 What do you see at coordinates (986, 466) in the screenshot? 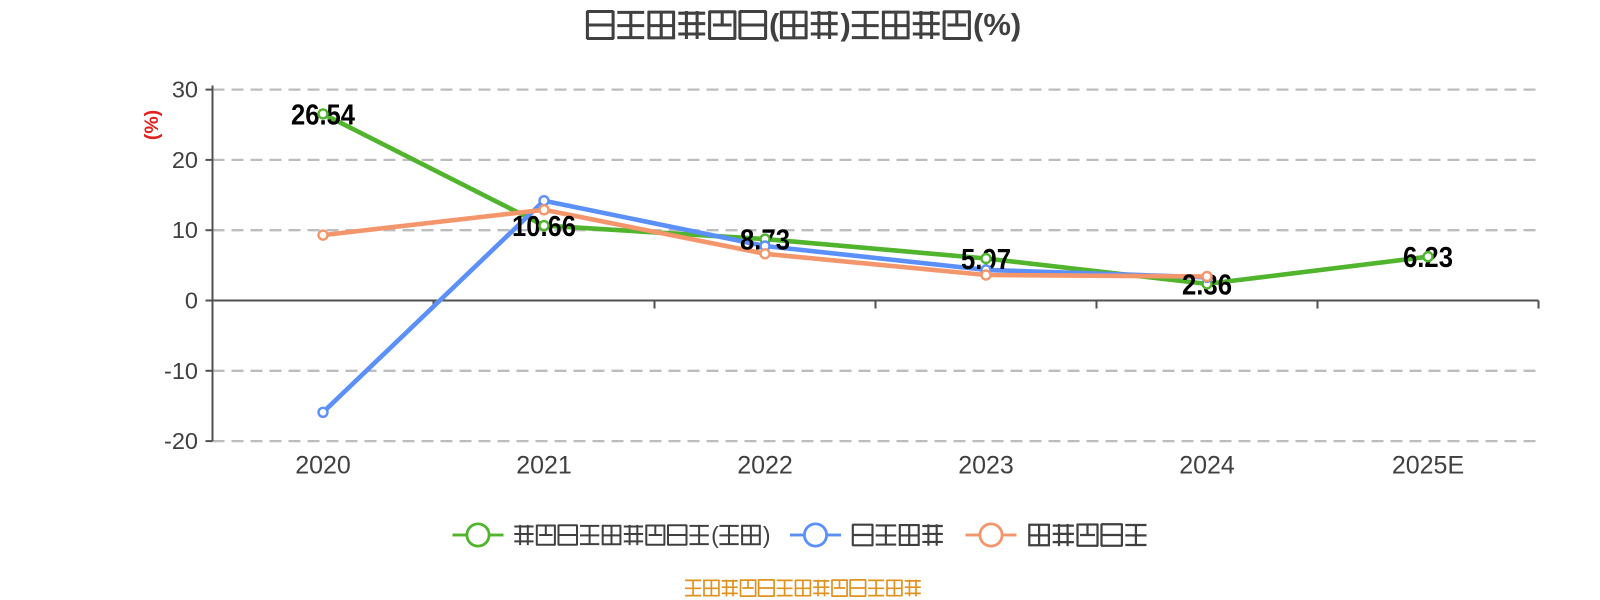
I see `svg-text: 2023` at bounding box center [986, 466].